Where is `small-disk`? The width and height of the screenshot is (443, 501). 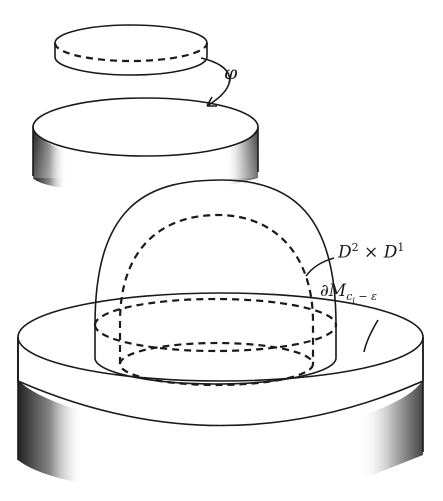
small-disk is located at coordinates (131, 50).